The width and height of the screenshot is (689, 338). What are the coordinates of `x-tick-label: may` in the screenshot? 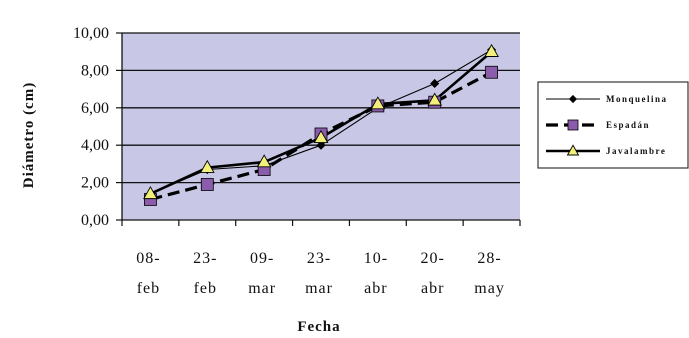 It's located at (489, 288).